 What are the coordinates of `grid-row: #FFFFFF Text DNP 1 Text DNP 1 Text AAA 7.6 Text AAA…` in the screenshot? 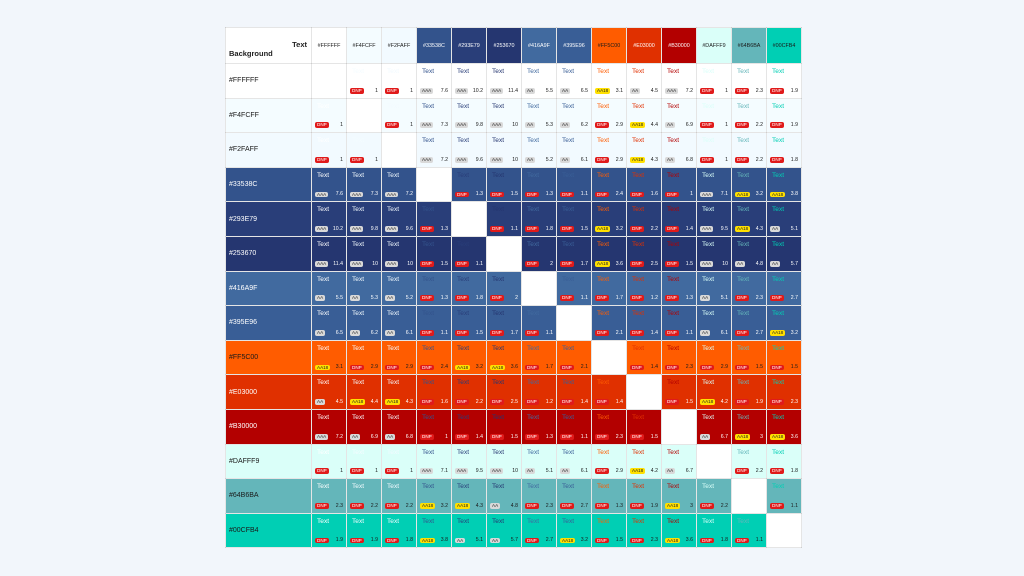 It's located at (513, 81).